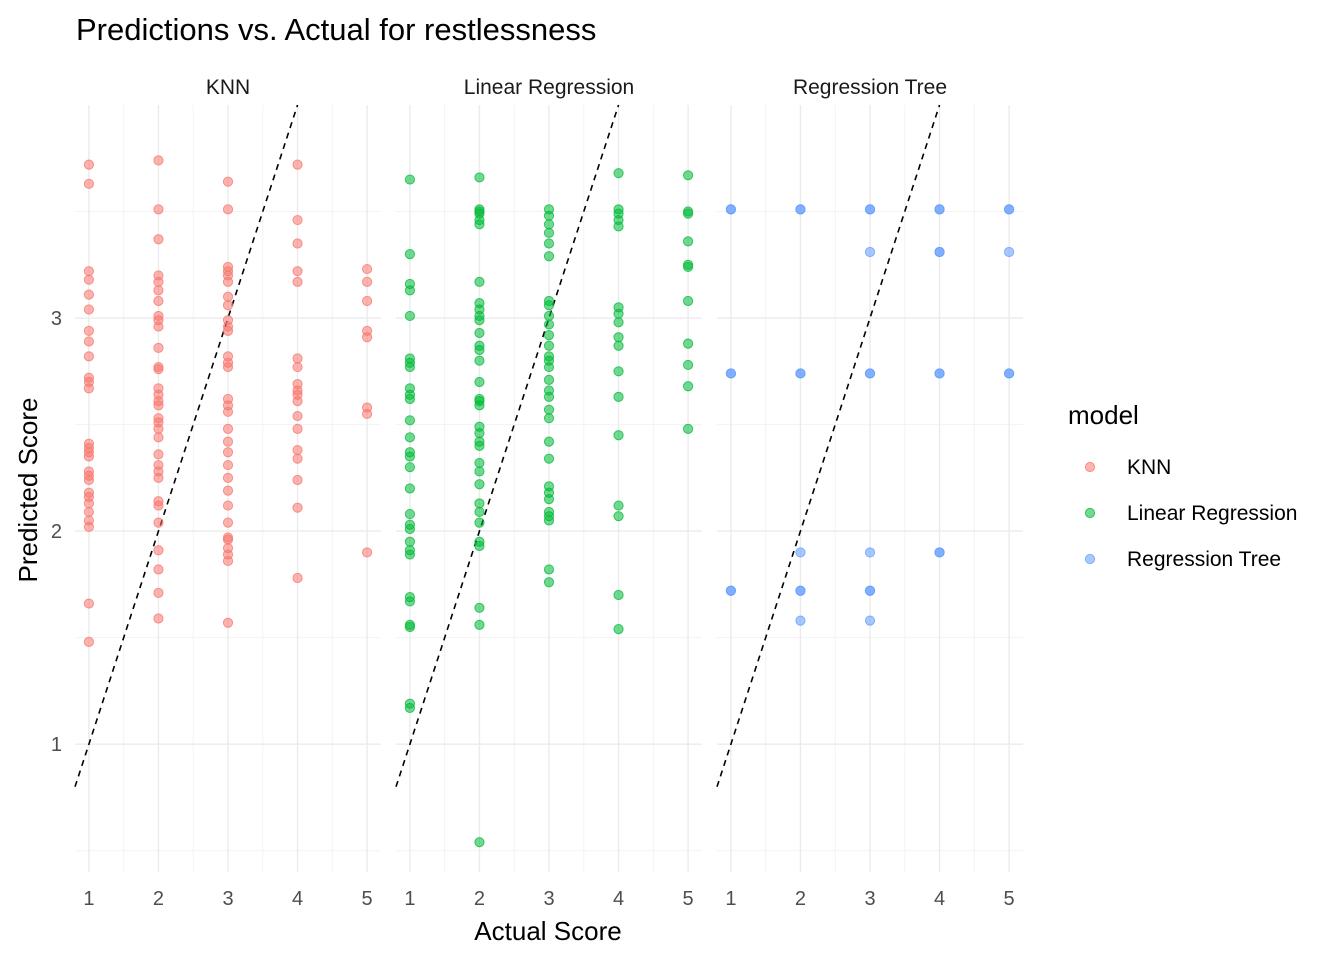 This screenshot has width=1344, height=960. What do you see at coordinates (1212, 513) in the screenshot?
I see `legend-label-linear-regression: Linear Regression` at bounding box center [1212, 513].